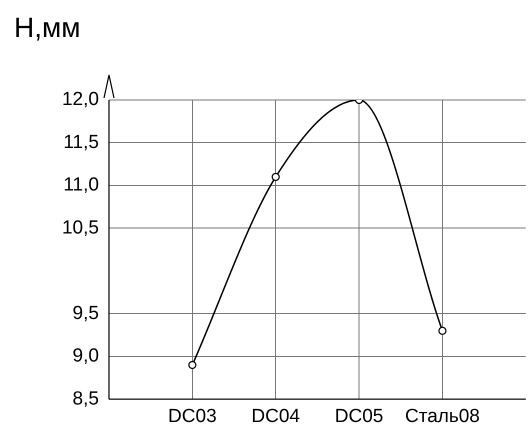  What do you see at coordinates (85, 356) in the screenshot?
I see `y-tick-label: 9,0` at bounding box center [85, 356].